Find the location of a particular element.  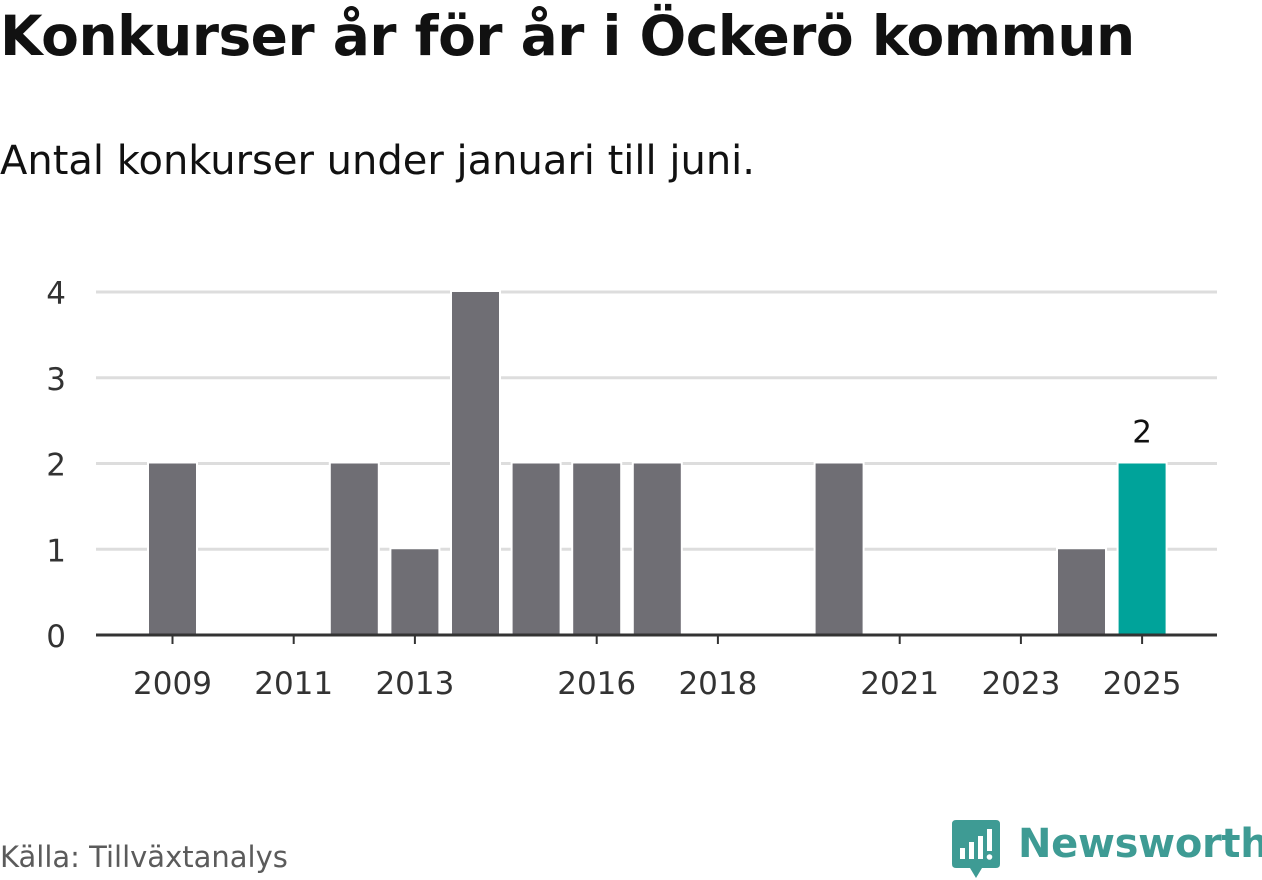

bar-2016 is located at coordinates (597, 549).